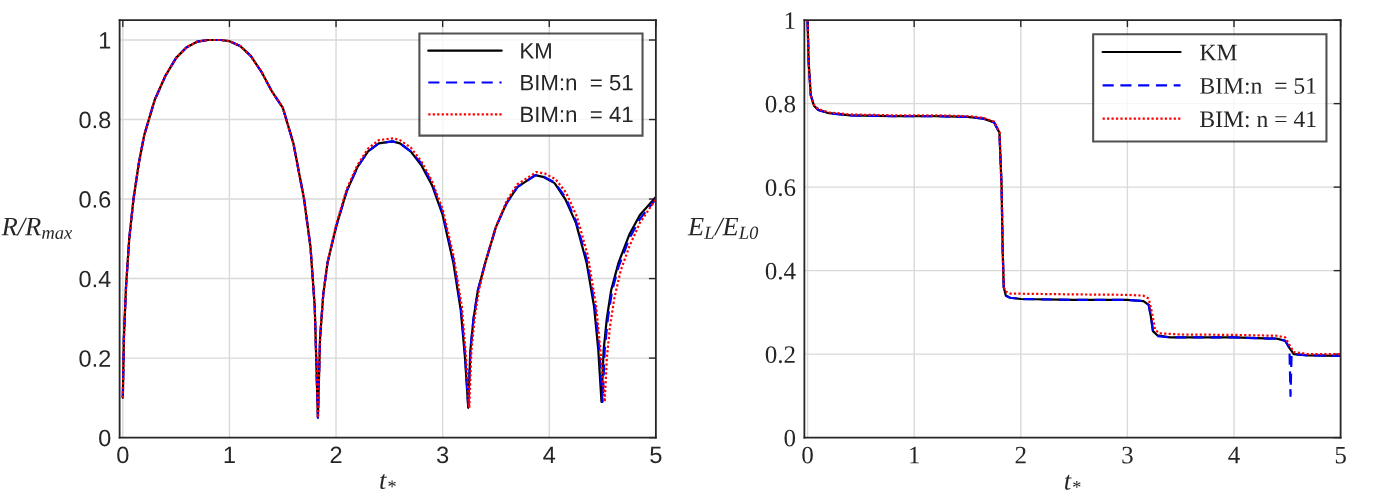 This screenshot has height=503, width=1375. I want to click on y-axis-title: R/R$_{max}$, so click(37, 228).